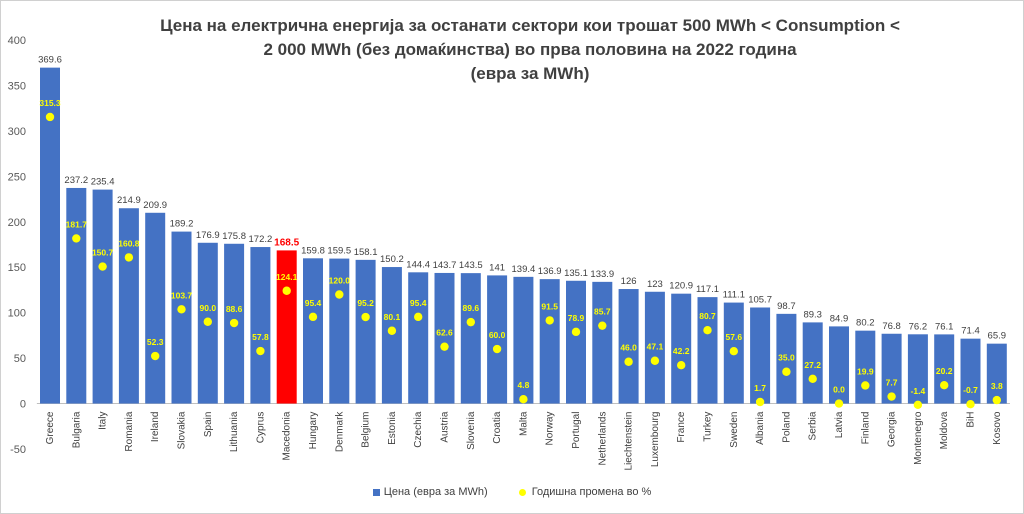  Describe the element at coordinates (549, 306) in the screenshot. I see `change-value-label: 91.5` at that location.